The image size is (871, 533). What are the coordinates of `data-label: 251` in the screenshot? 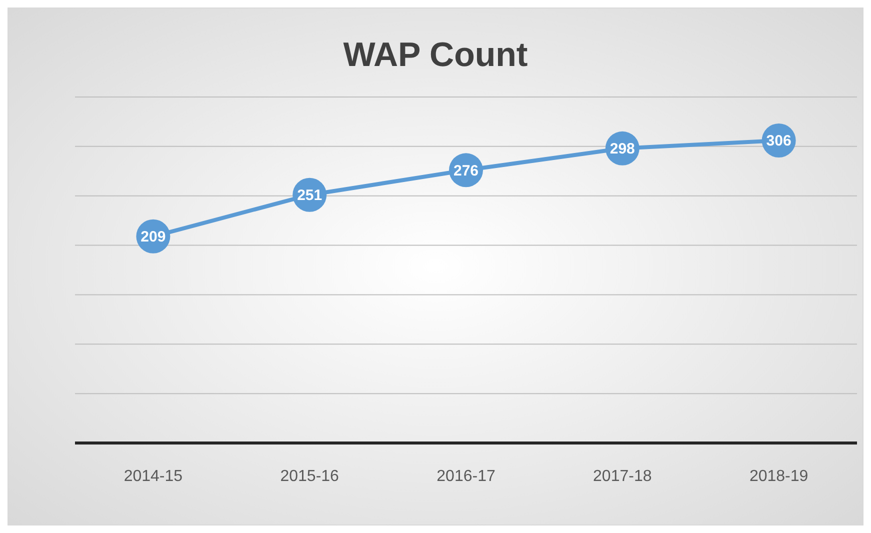 It's located at (309, 195).